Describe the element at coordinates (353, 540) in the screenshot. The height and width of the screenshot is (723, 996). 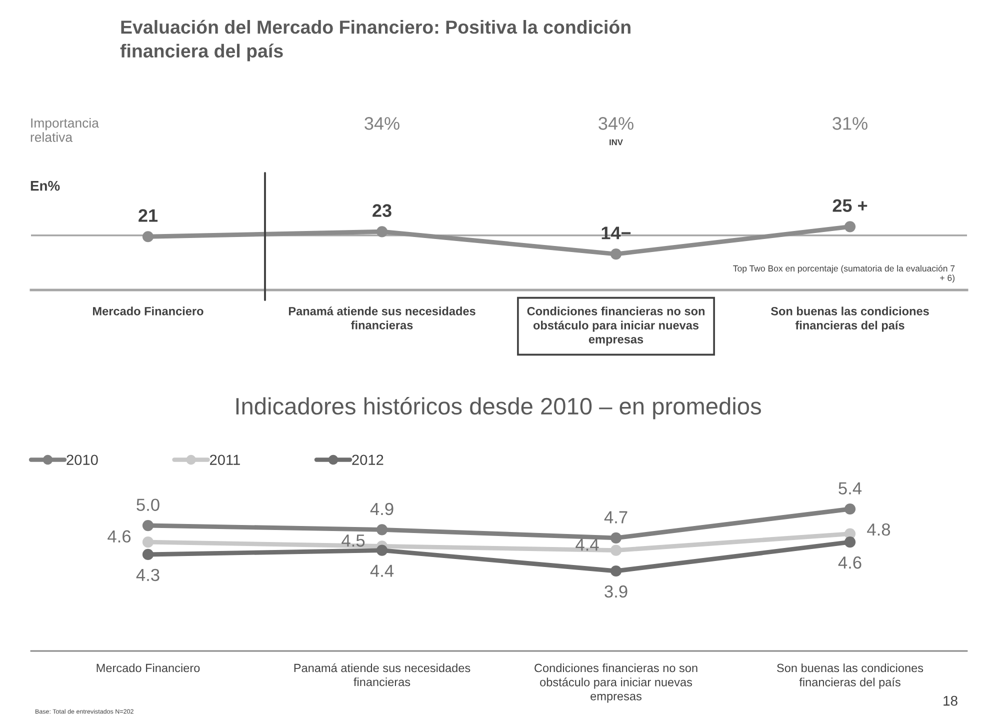
I see `data-label: 4.5` at that location.